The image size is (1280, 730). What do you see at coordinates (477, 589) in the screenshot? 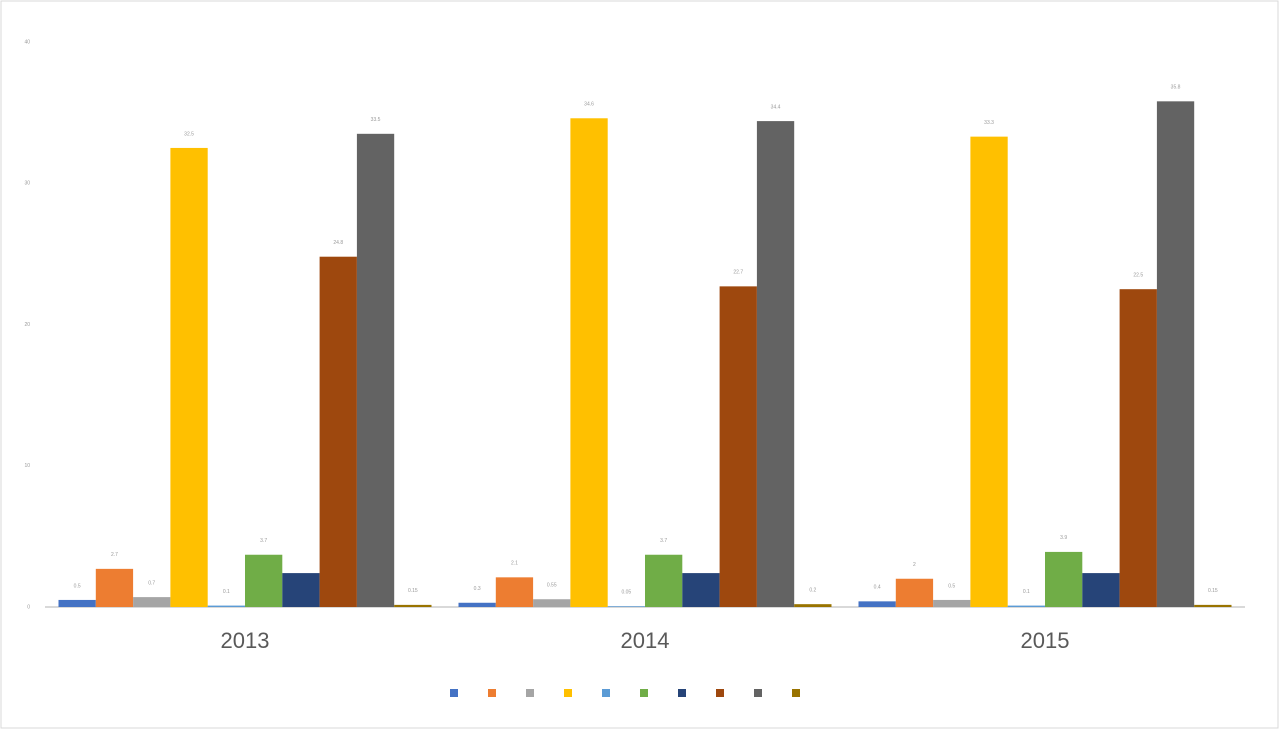
I see `data-label: 0.3` at bounding box center [477, 589].